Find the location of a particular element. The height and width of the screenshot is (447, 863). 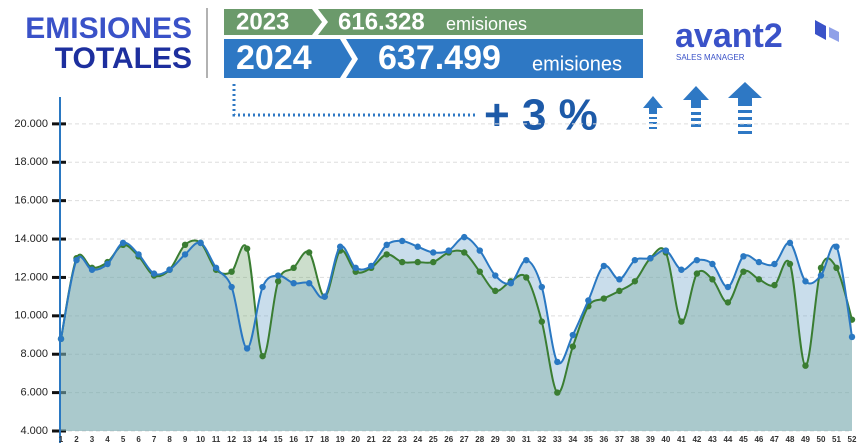

logo: avant2 is located at coordinates (729, 36).